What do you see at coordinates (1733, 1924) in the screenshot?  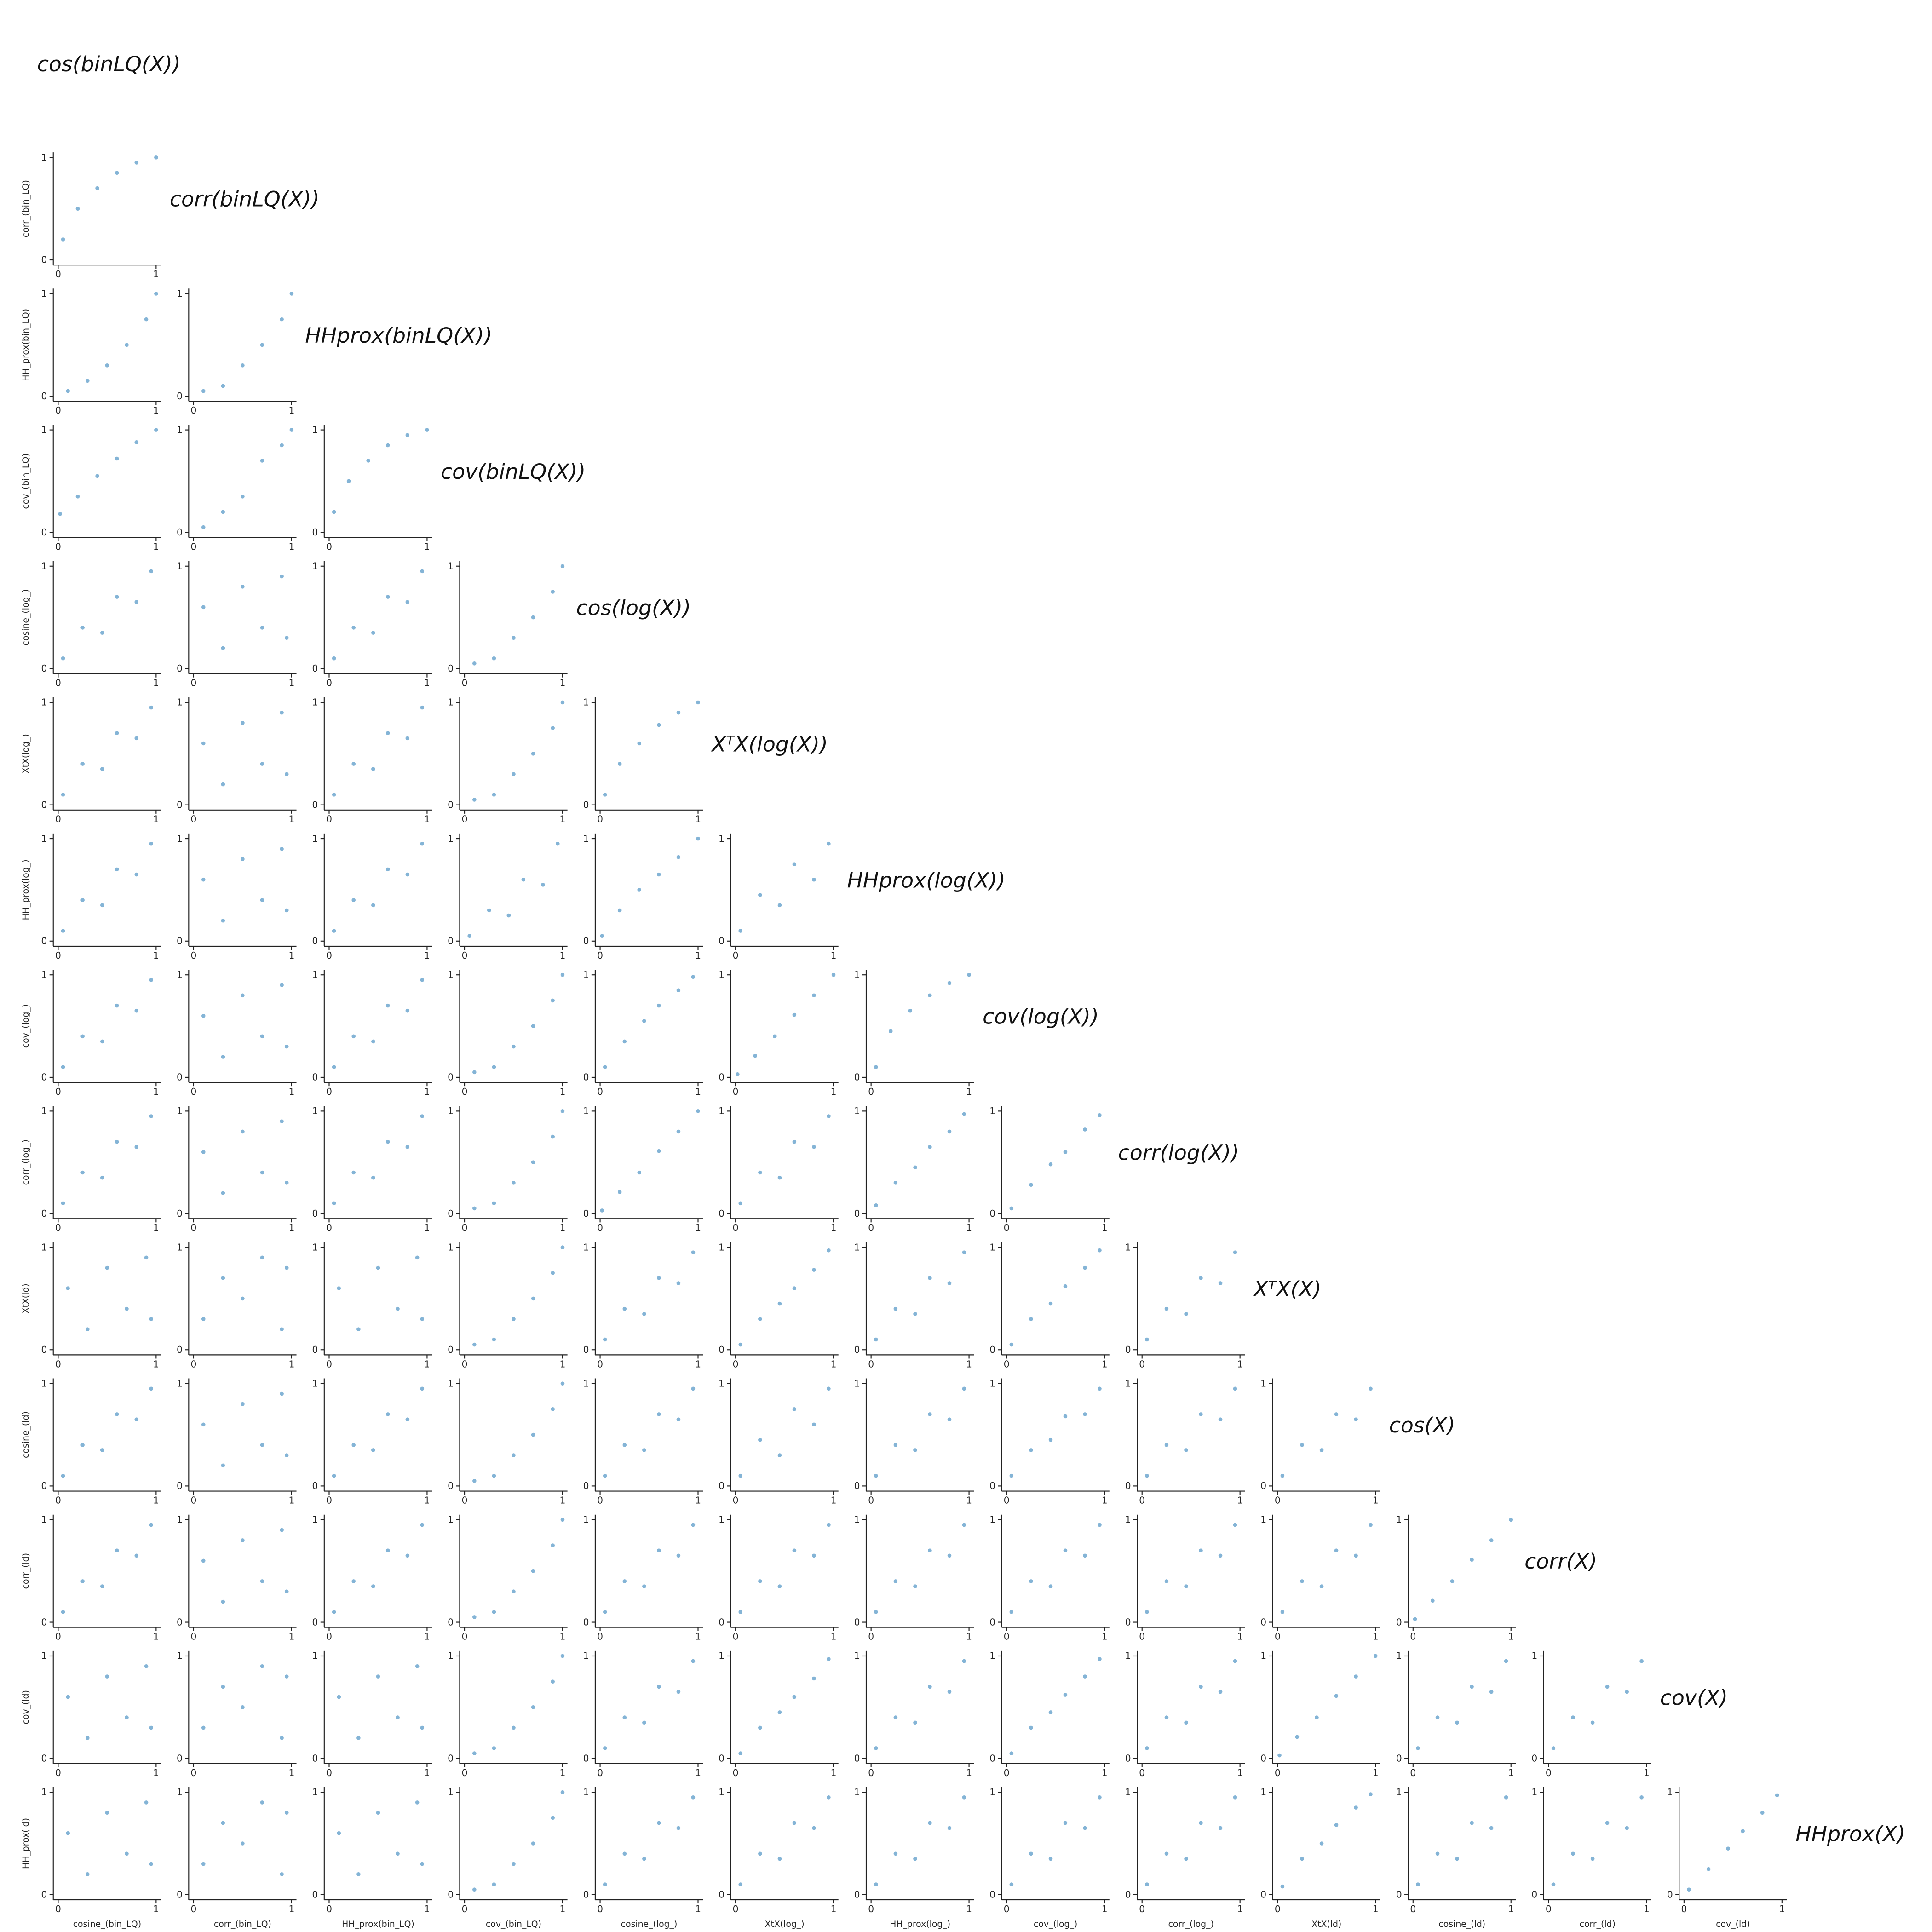 I see `x-axis-label: cov_(ld)` at bounding box center [1733, 1924].